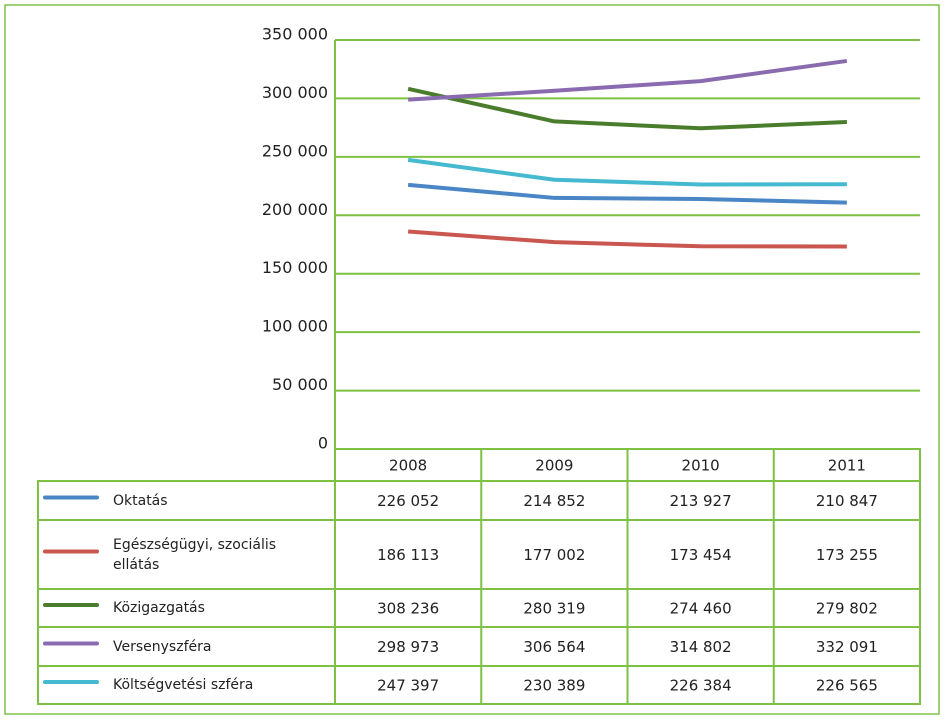  Describe the element at coordinates (847, 686) in the screenshot. I see `value-label: 226 565` at that location.